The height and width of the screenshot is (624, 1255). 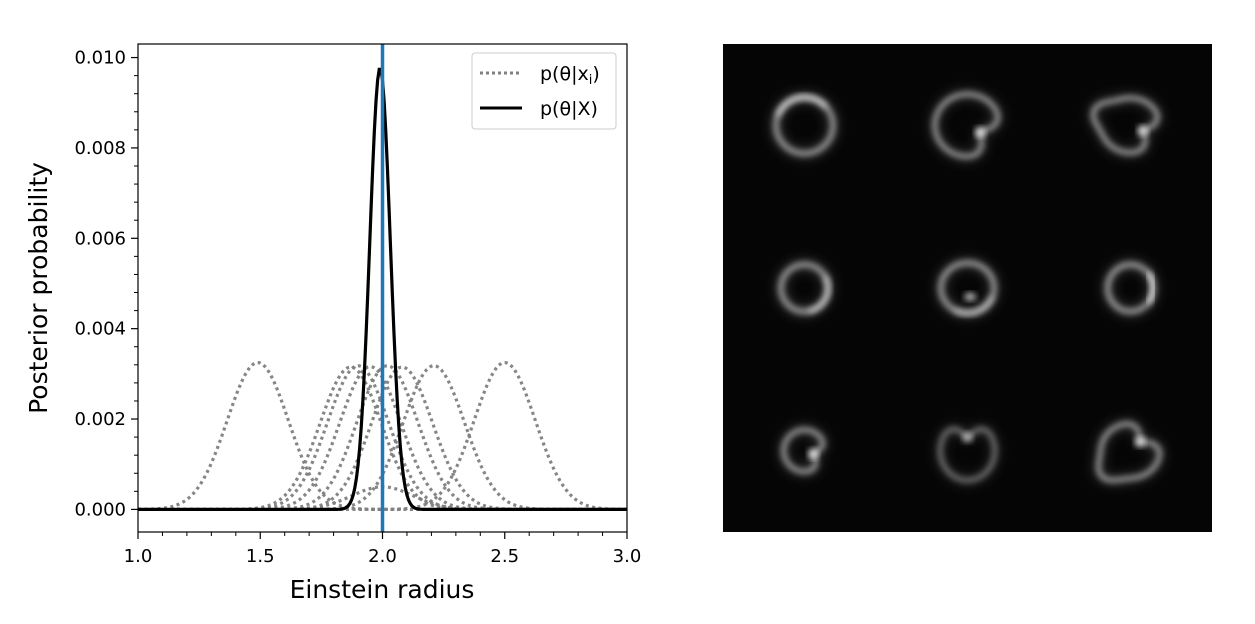 What do you see at coordinates (100, 238) in the screenshot?
I see `y-tick-label: 0.006` at bounding box center [100, 238].